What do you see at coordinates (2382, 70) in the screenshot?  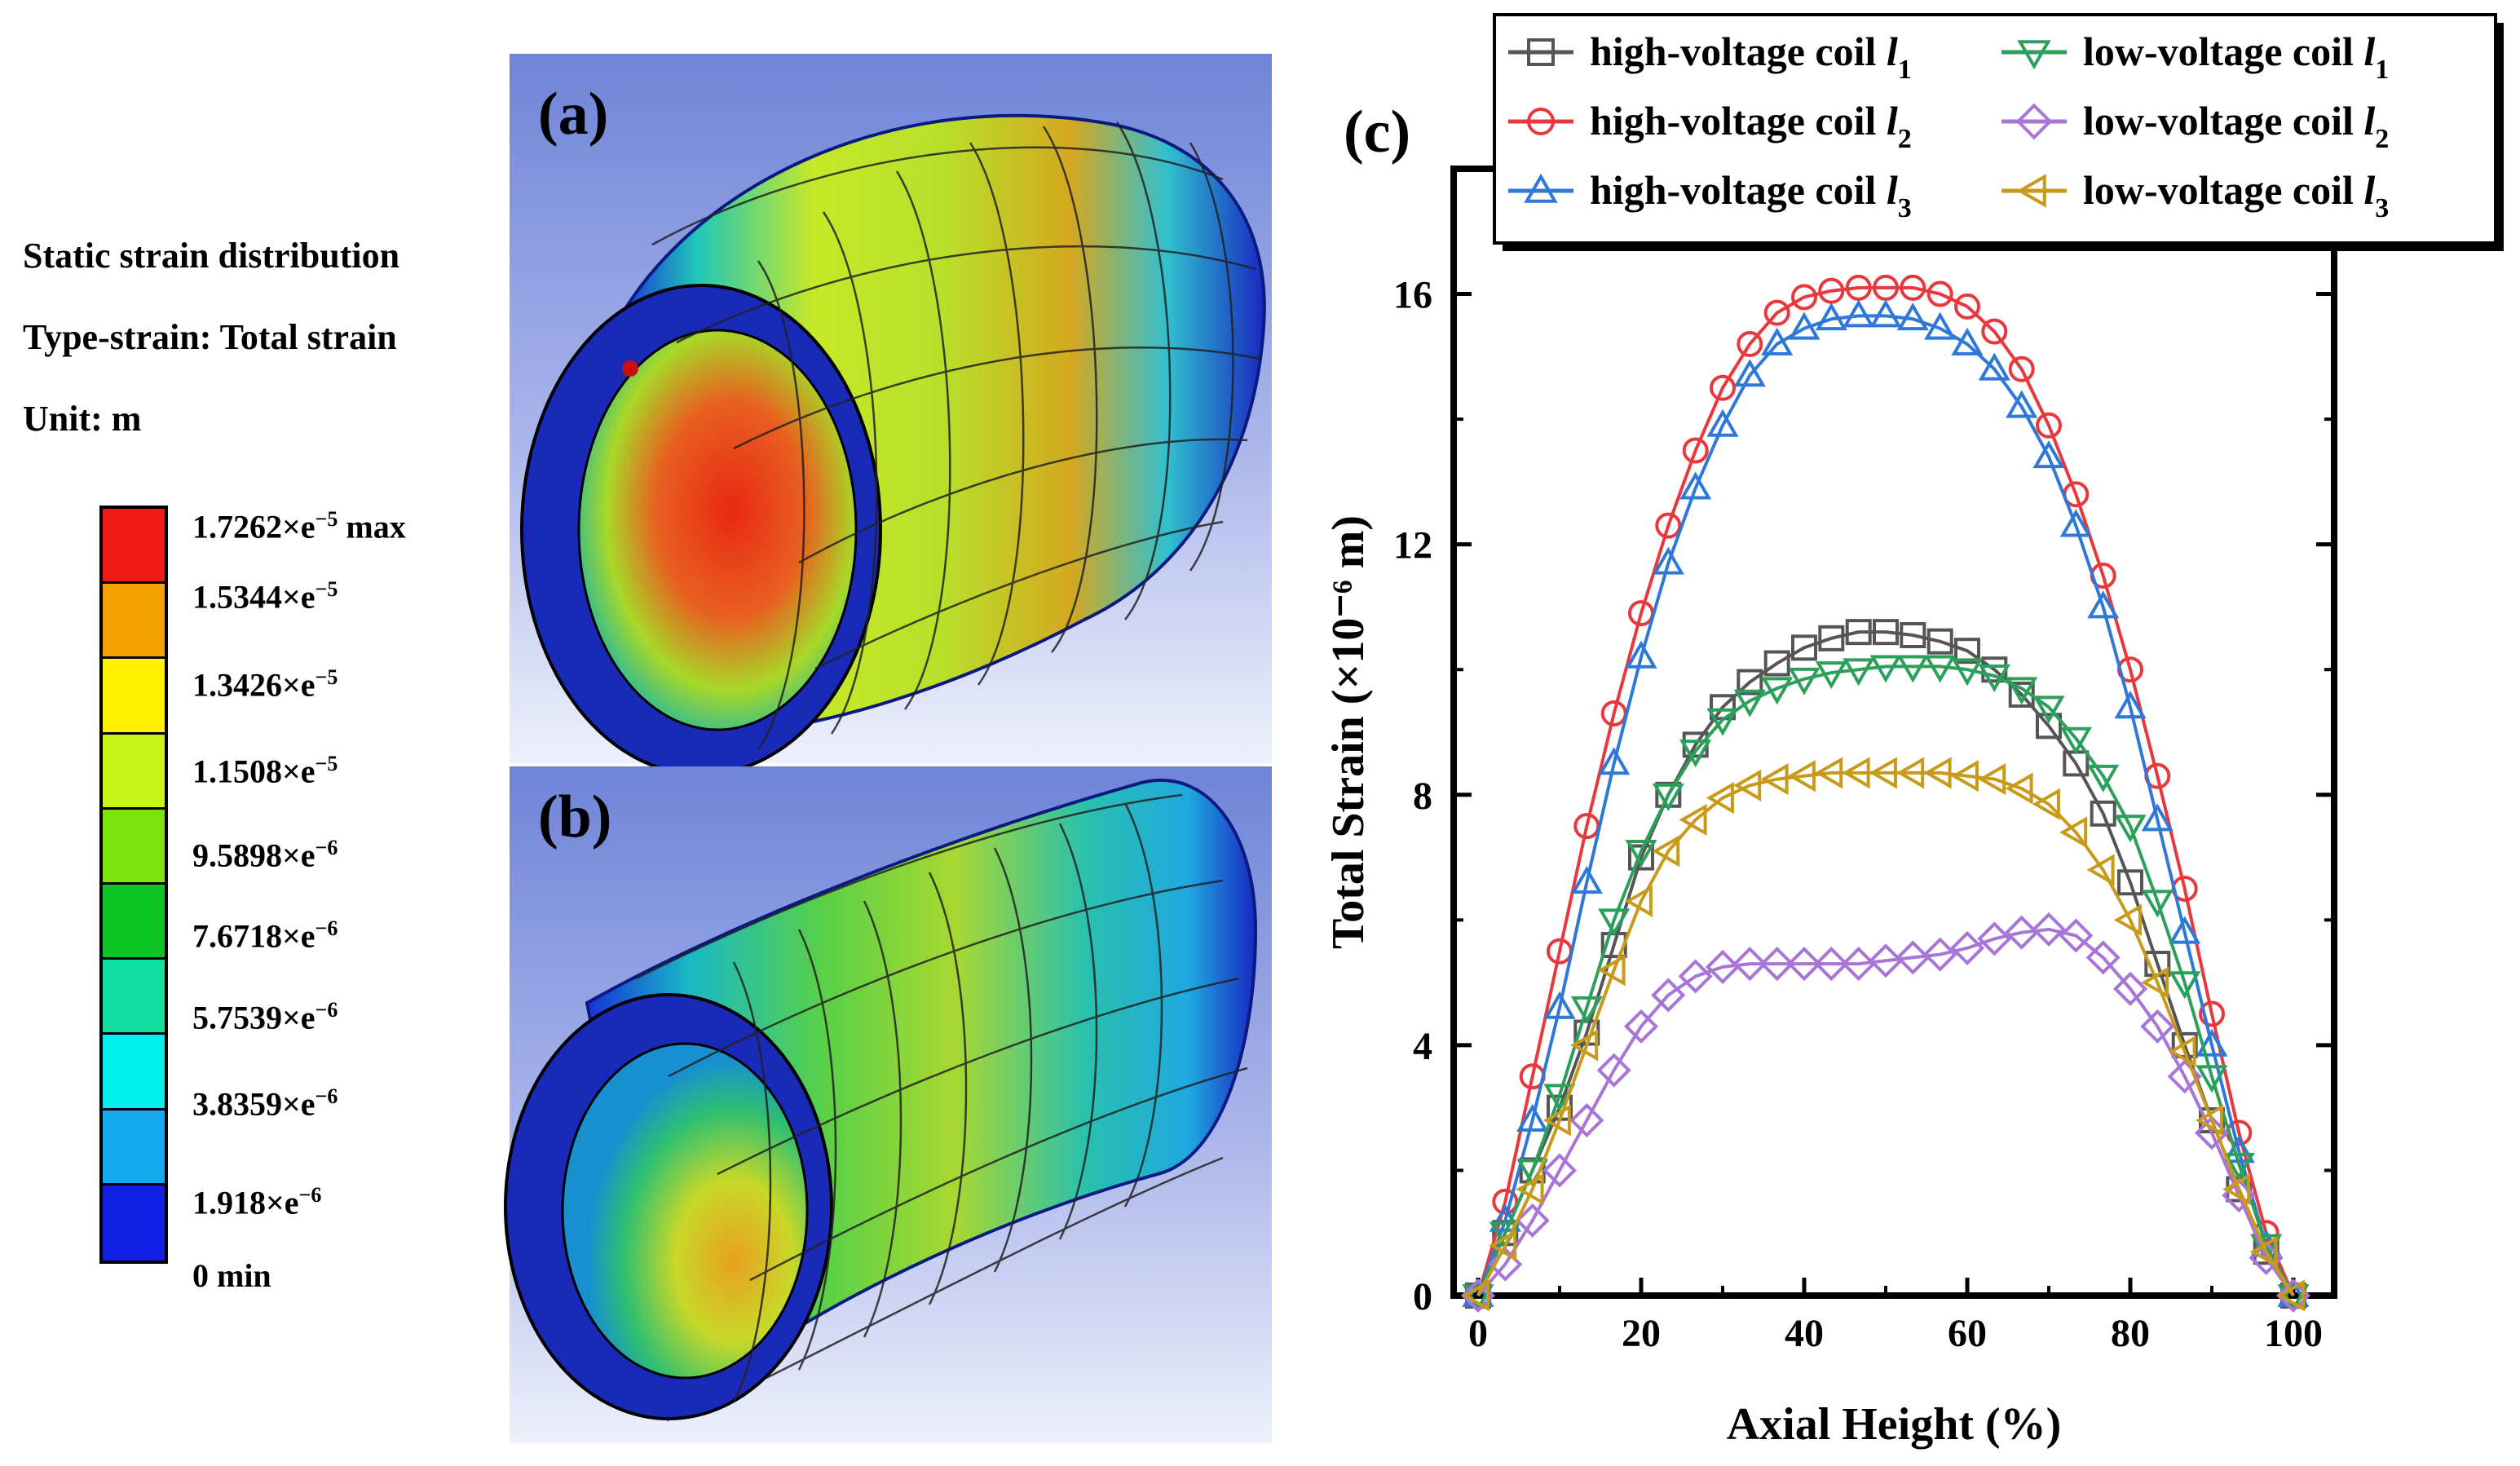 I see `legend-label-sub: 1` at bounding box center [2382, 70].